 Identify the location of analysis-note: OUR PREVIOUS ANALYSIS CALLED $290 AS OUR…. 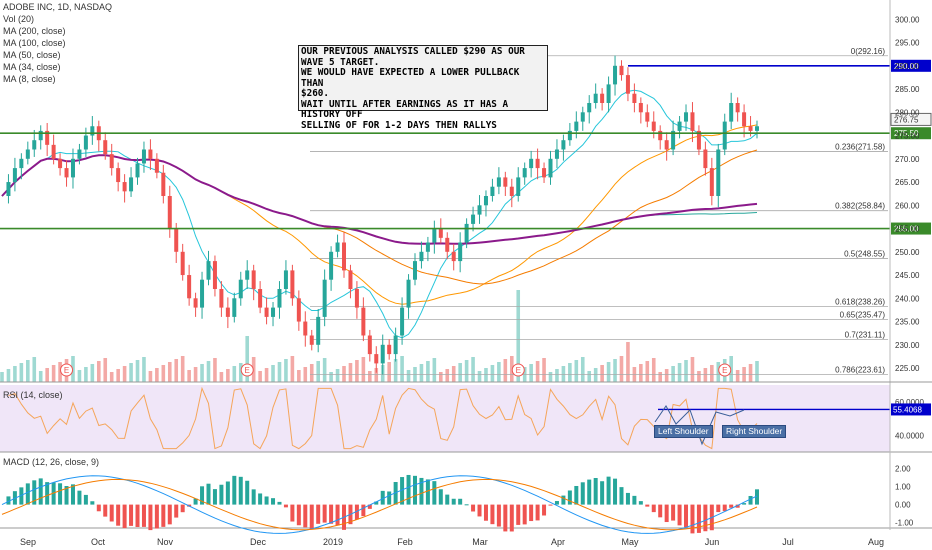
(423, 87).